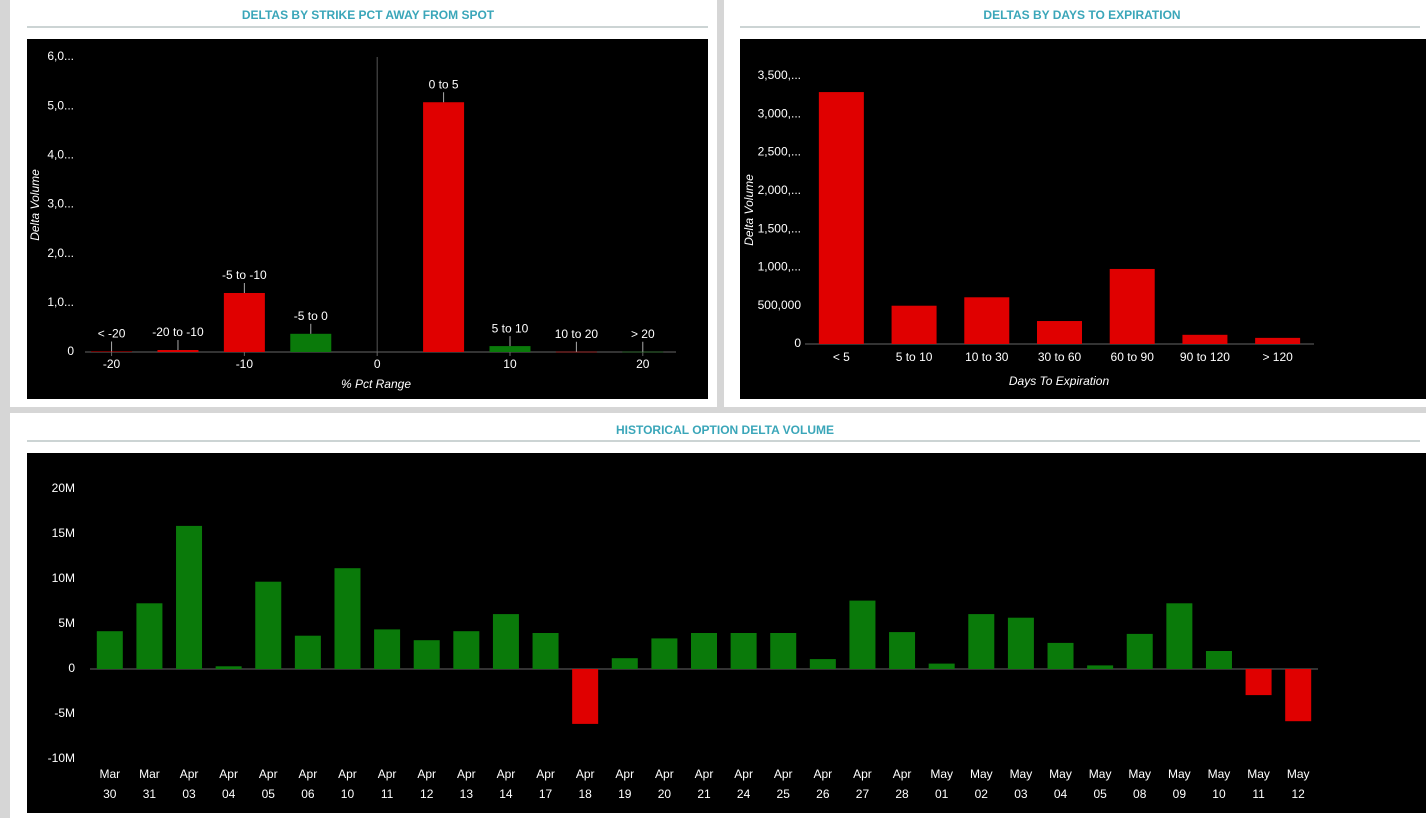  What do you see at coordinates (66, 623) in the screenshot?
I see `y-tick-label: 5M` at bounding box center [66, 623].